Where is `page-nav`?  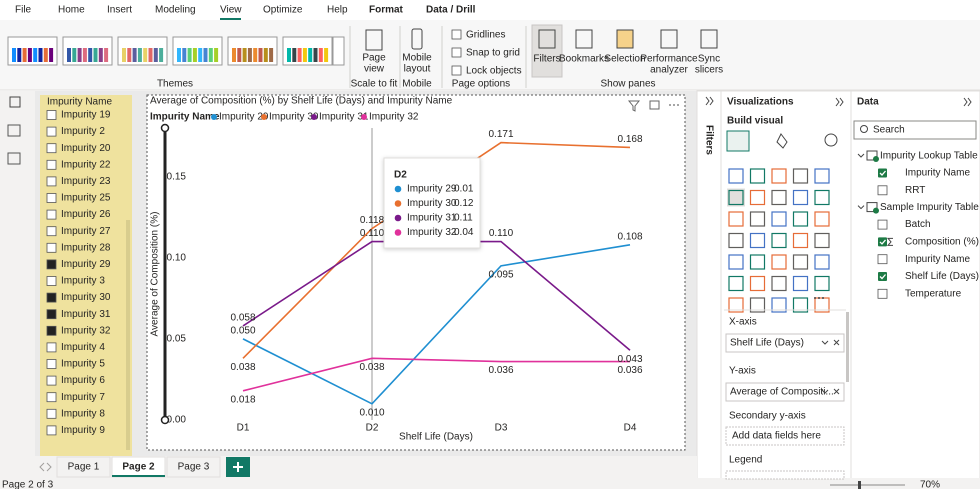 page-nav is located at coordinates (49, 467).